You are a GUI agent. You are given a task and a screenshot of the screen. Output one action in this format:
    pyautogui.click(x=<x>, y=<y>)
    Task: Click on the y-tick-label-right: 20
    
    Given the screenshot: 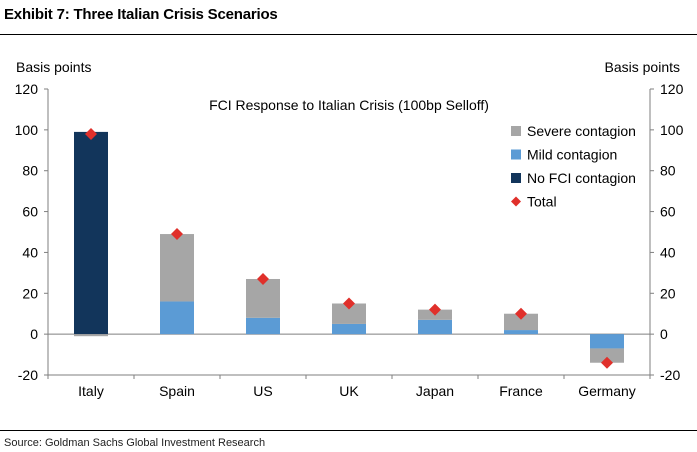 What is the action you would take?
    pyautogui.click(x=668, y=293)
    